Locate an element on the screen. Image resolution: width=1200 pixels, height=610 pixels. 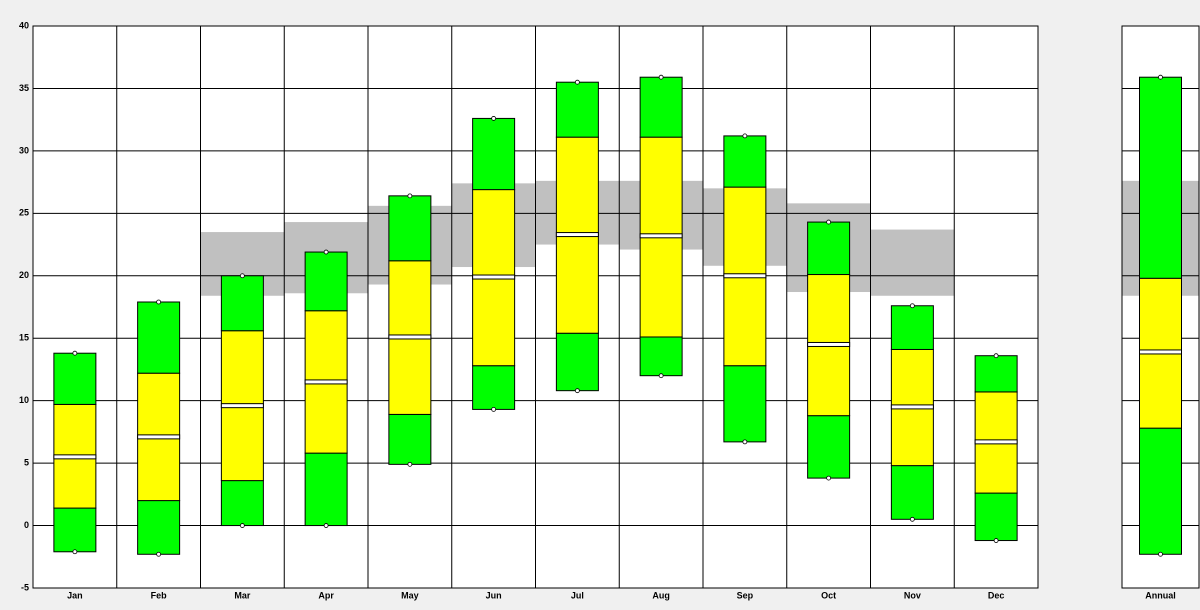
y-tick-label: 40 is located at coordinates (24, 25).